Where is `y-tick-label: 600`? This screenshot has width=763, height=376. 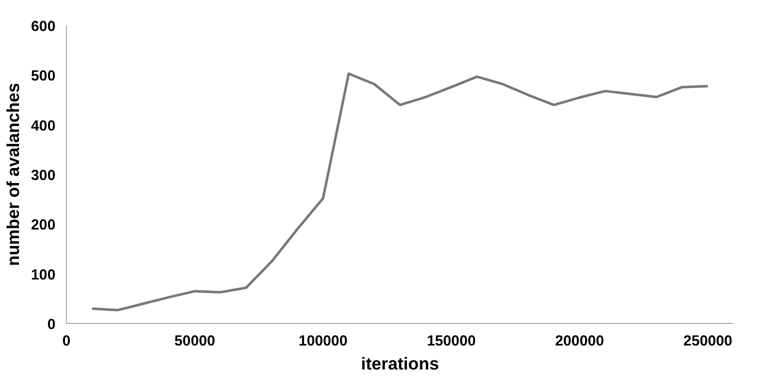 y-tick-label: 600 is located at coordinates (43, 27).